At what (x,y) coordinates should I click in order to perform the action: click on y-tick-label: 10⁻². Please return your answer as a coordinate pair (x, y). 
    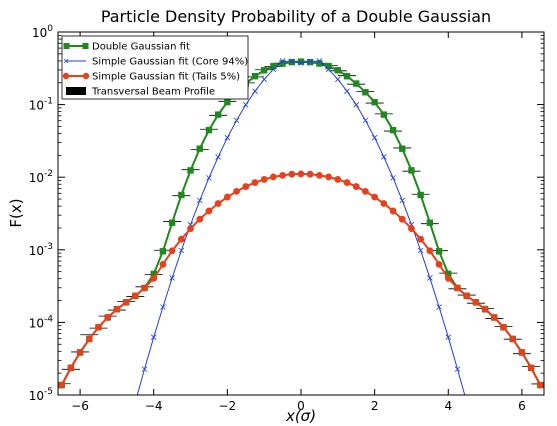
    Looking at the image, I should click on (41, 177).